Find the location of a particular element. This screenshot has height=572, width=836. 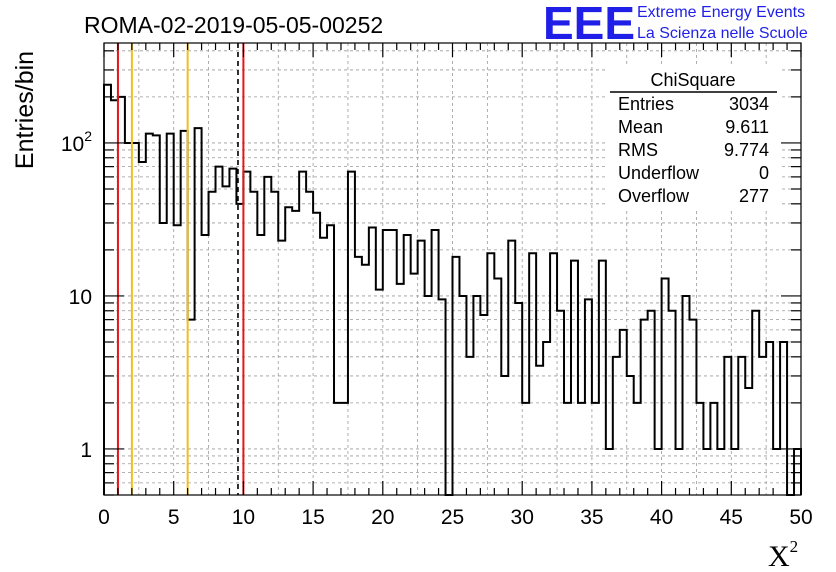

x-axis-label-superscript: 2 is located at coordinates (794, 546).